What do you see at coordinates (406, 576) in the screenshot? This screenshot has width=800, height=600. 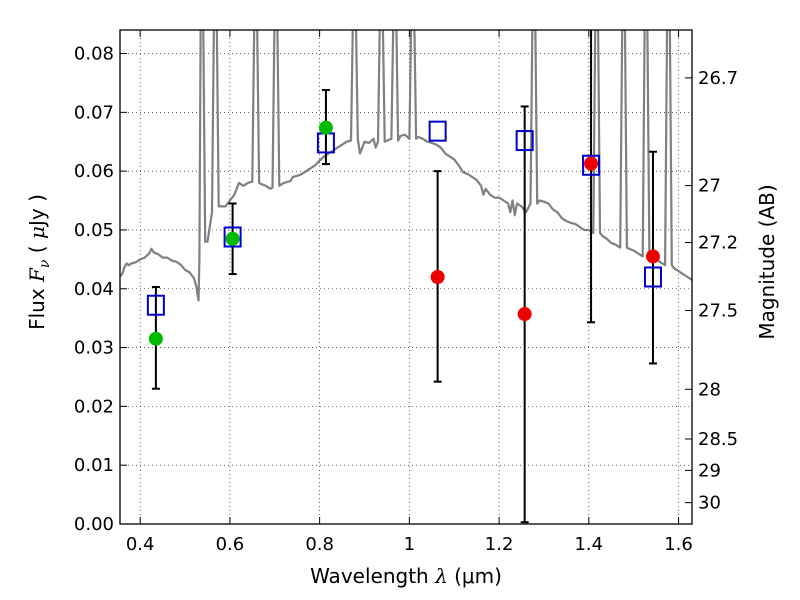 I see `x-axis-title: Wavelength λ (μm)` at bounding box center [406, 576].